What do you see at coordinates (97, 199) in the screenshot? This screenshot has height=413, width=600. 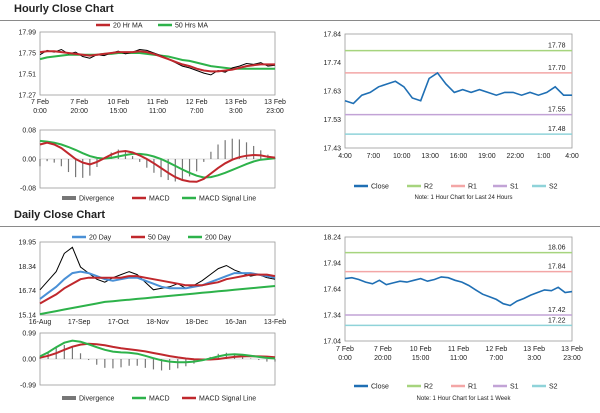 I see `legend-hourly-divergence-label: Divergence` at bounding box center [97, 199].